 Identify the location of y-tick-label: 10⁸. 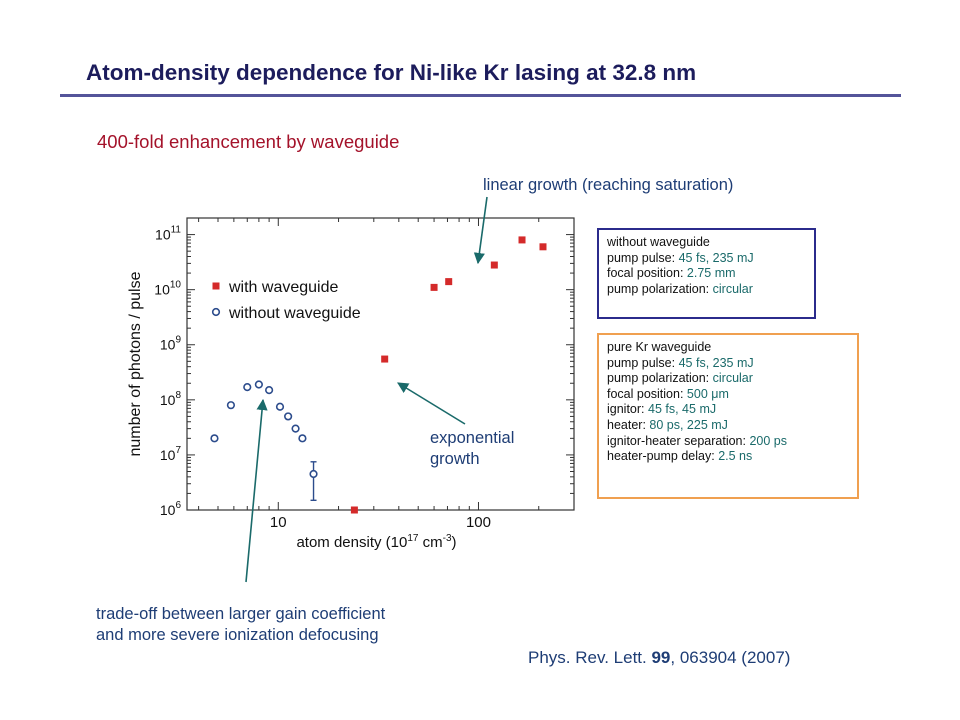
(171, 399).